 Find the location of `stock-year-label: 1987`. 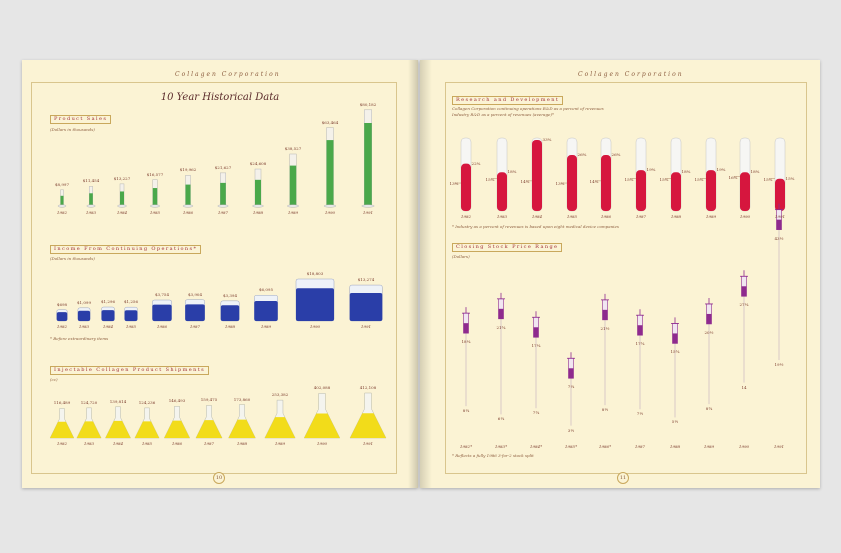

stock-year-label: 1987 is located at coordinates (640, 446).